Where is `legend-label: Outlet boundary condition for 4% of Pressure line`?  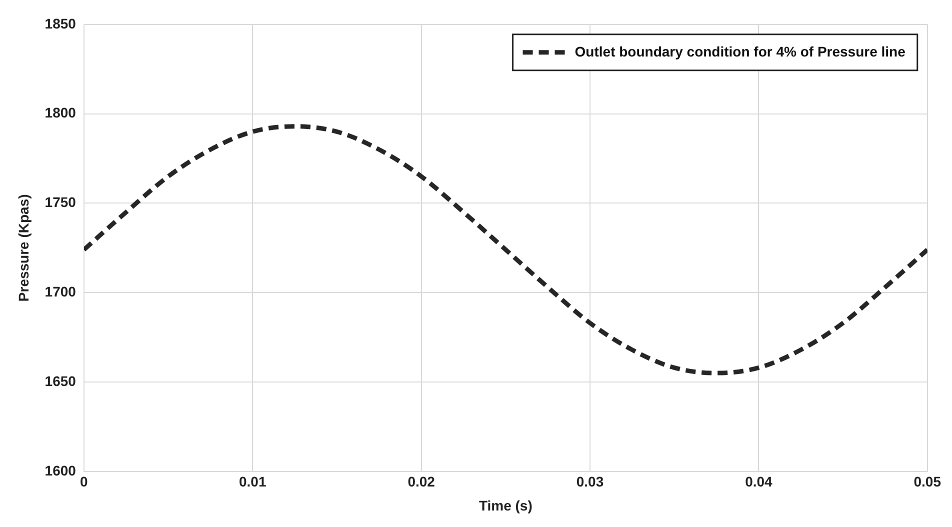
legend-label: Outlet boundary condition for 4% of Pressure line is located at coordinates (740, 51).